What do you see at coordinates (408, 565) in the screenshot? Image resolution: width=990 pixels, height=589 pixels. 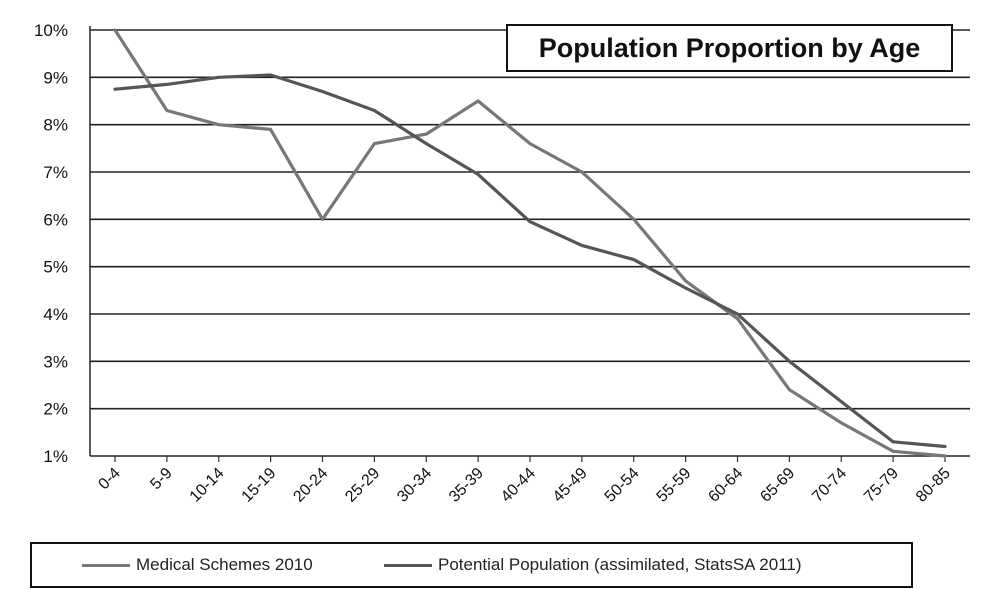 I see `legend-swatch-potential-population` at bounding box center [408, 565].